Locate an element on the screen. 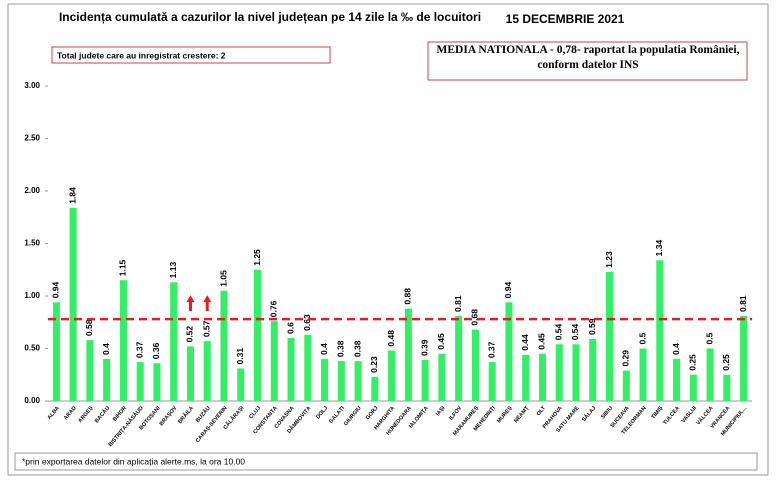 This screenshot has width=776, height=481. value-label: 0.29 is located at coordinates (626, 358).